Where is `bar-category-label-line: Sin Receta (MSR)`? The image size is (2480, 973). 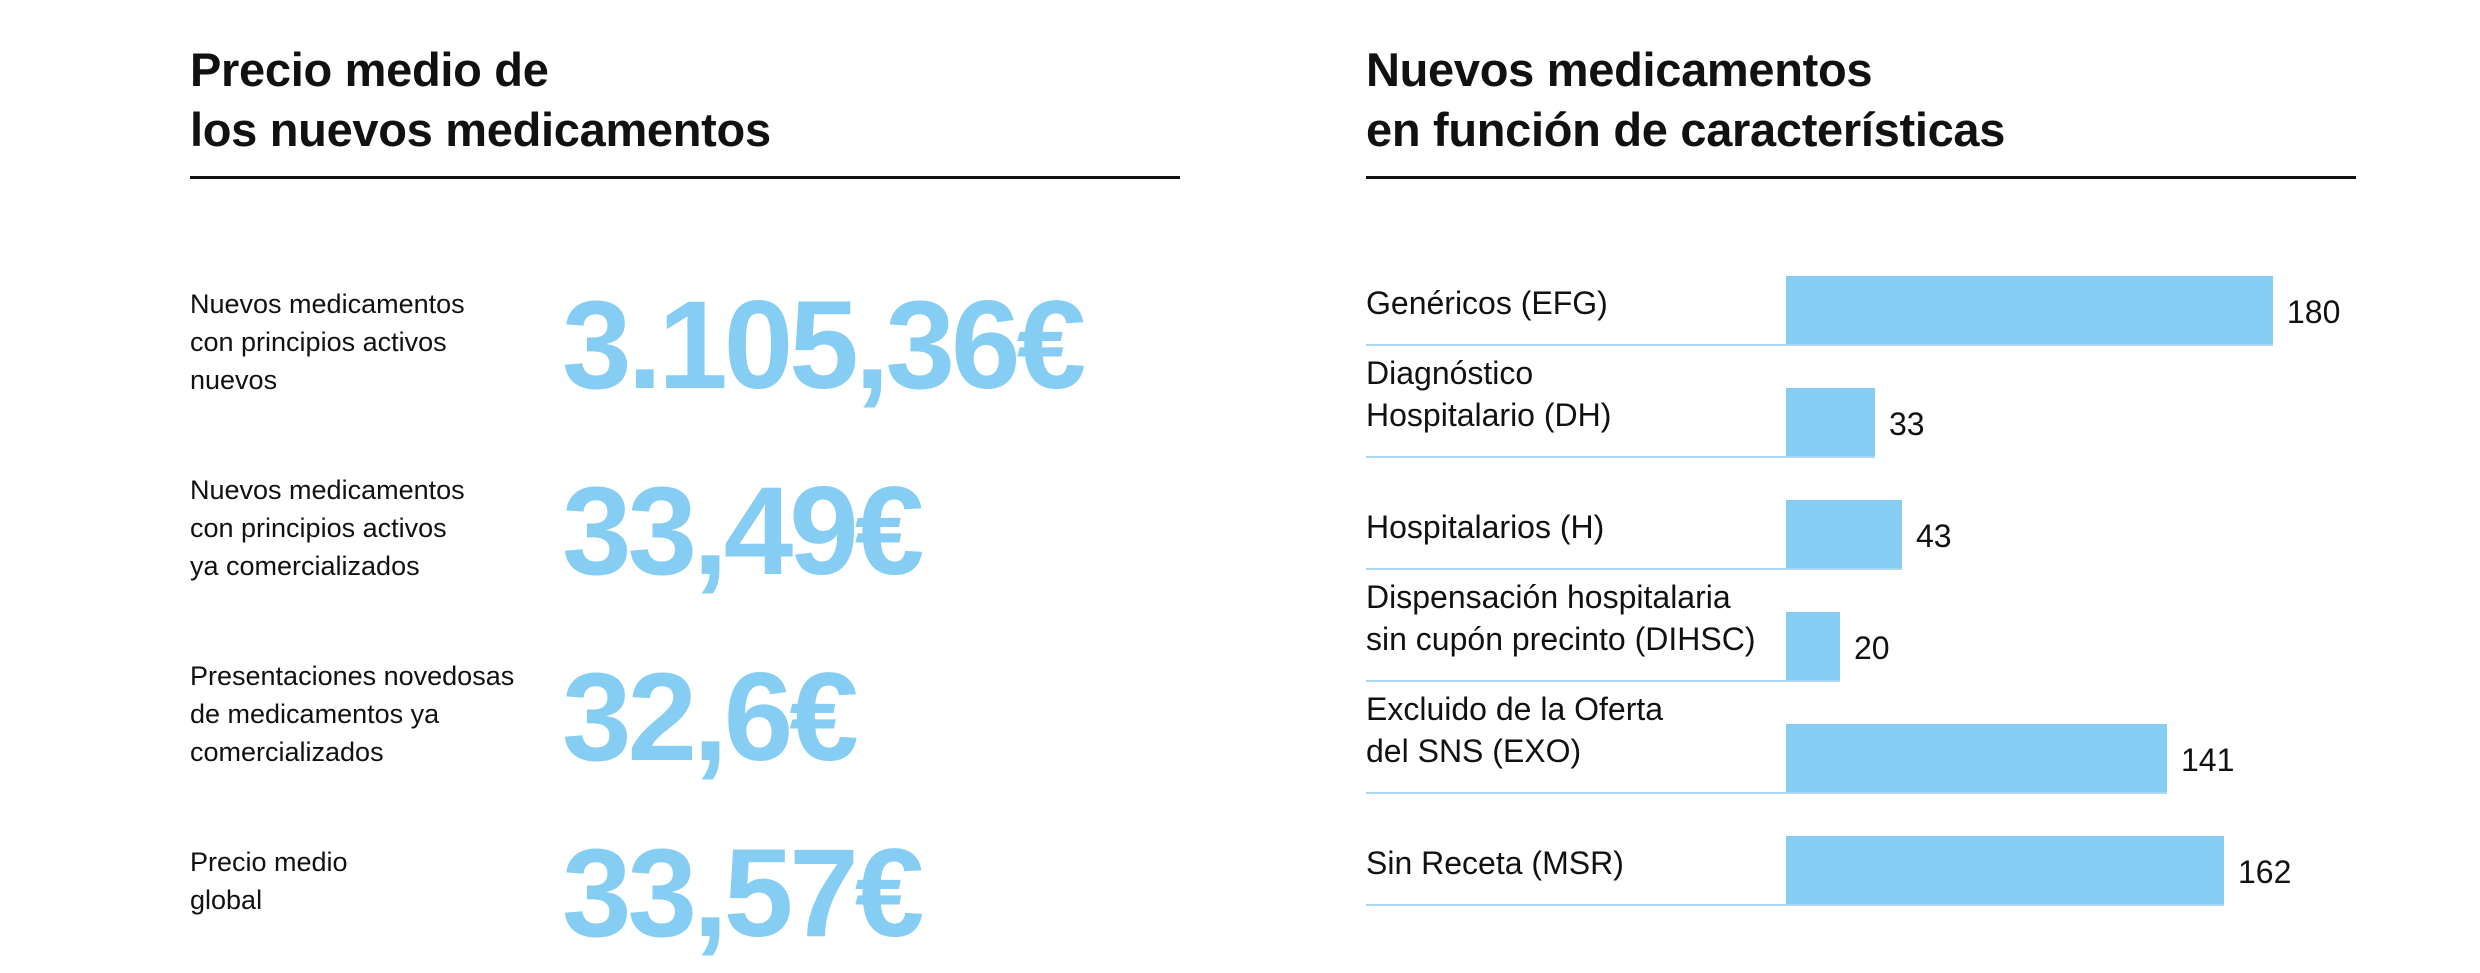 bar-category-label-line: Sin Receta (MSR) is located at coordinates (1495, 863).